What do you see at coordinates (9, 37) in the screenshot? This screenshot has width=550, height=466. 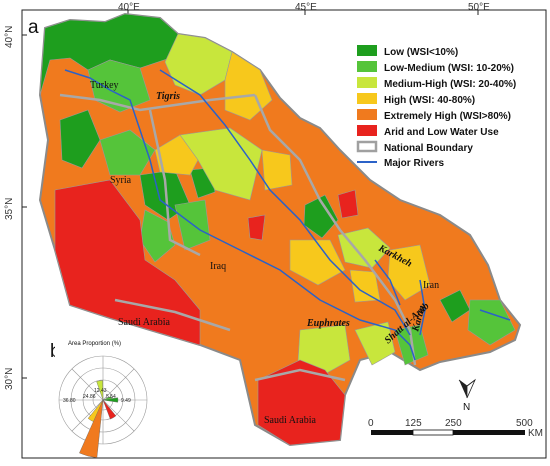 I see `lat-label-40: 40°N` at bounding box center [9, 37].